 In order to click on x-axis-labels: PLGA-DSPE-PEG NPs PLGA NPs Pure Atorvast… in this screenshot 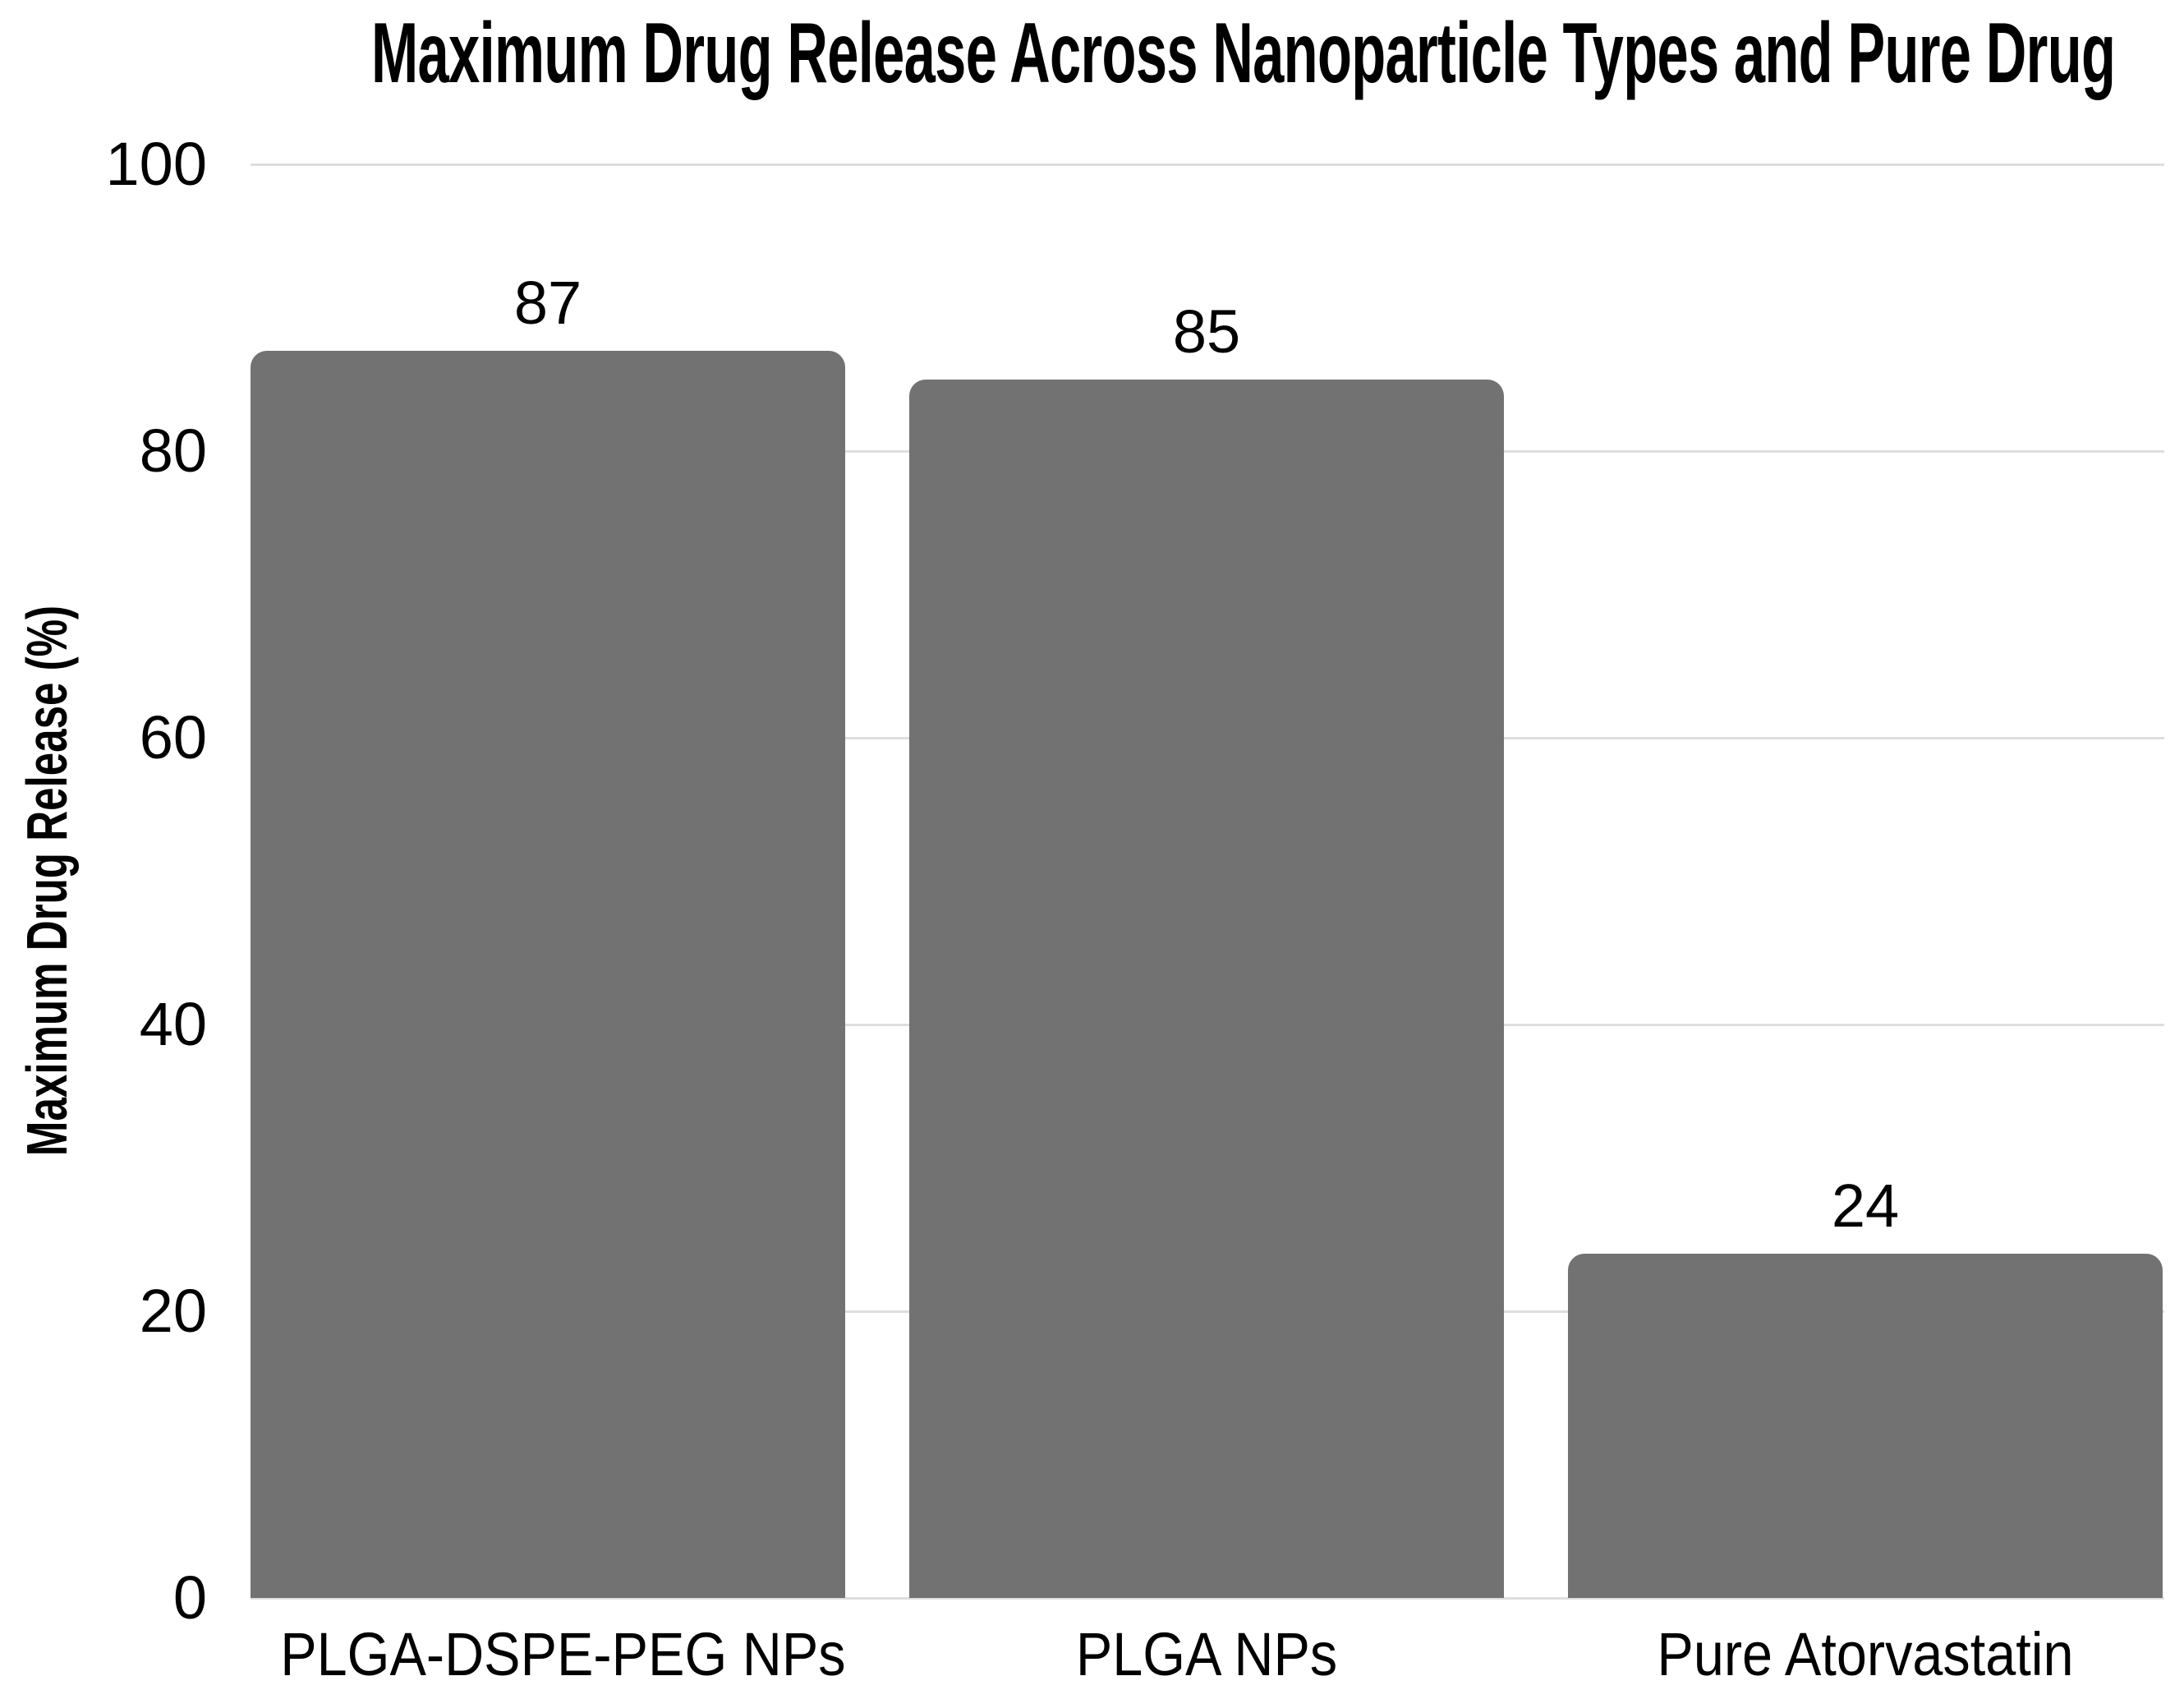, I will do `click(1207, 1658)`.